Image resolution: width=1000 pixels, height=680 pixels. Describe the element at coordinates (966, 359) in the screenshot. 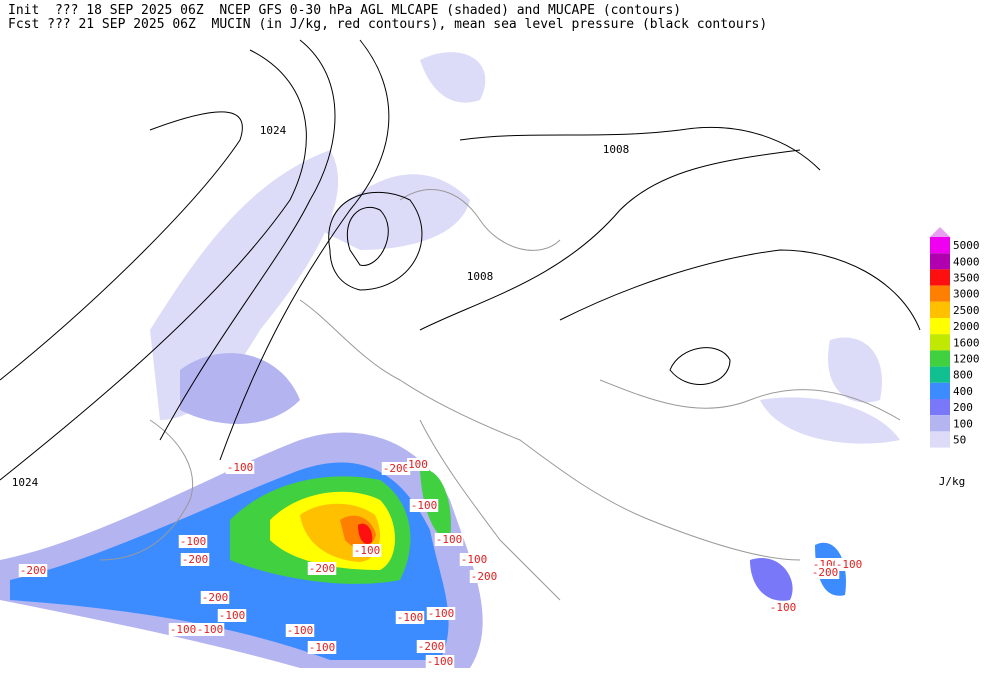

I see `colorbar-label: 1200` at that location.